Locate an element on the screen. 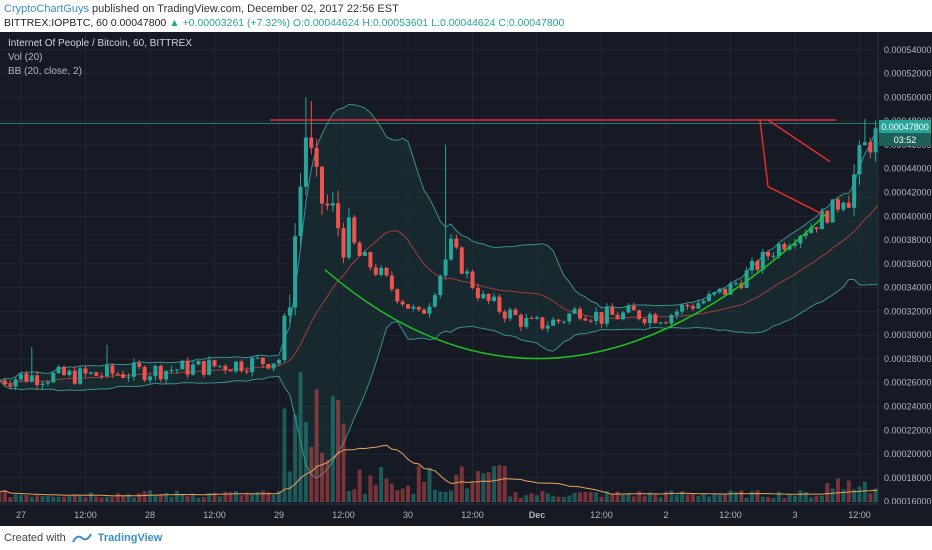  x-tick-label: Dec is located at coordinates (537, 515).